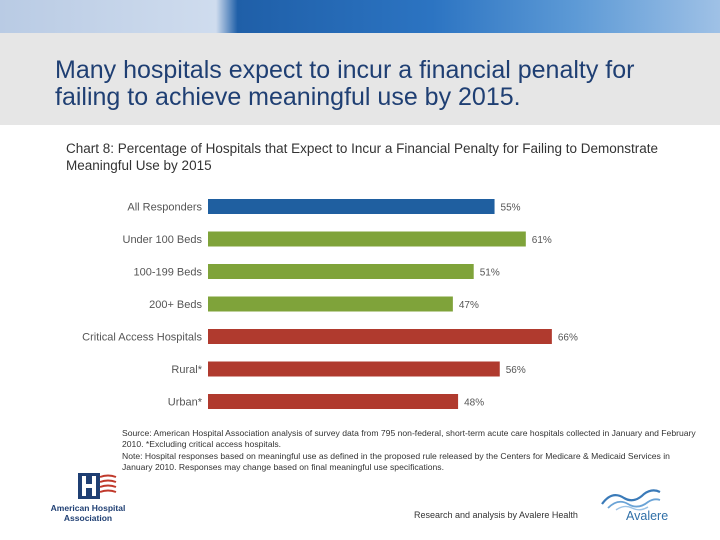  What do you see at coordinates (175, 305) in the screenshot?
I see `category-label: 200+ Beds` at bounding box center [175, 305].